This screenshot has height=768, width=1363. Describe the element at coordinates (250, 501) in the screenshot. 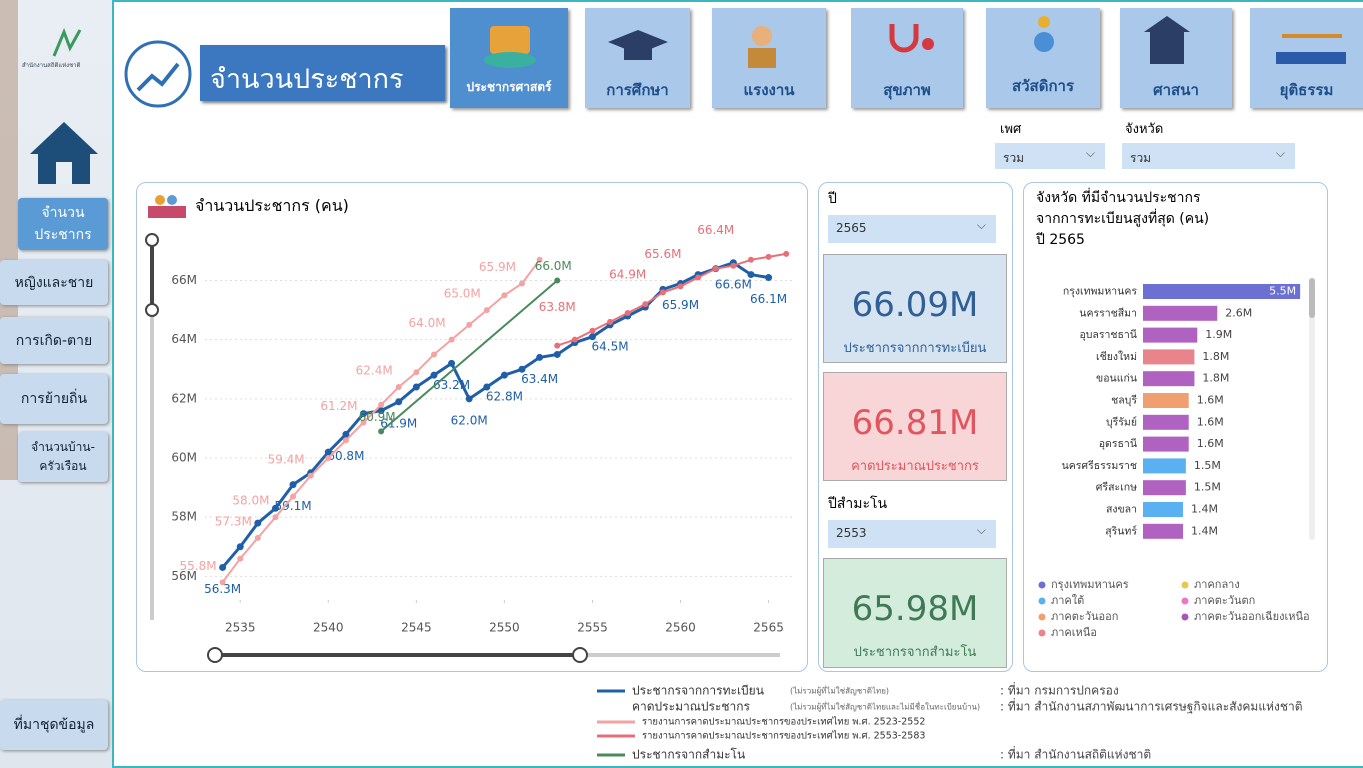

I see `data-label: 58.0M` at that location.